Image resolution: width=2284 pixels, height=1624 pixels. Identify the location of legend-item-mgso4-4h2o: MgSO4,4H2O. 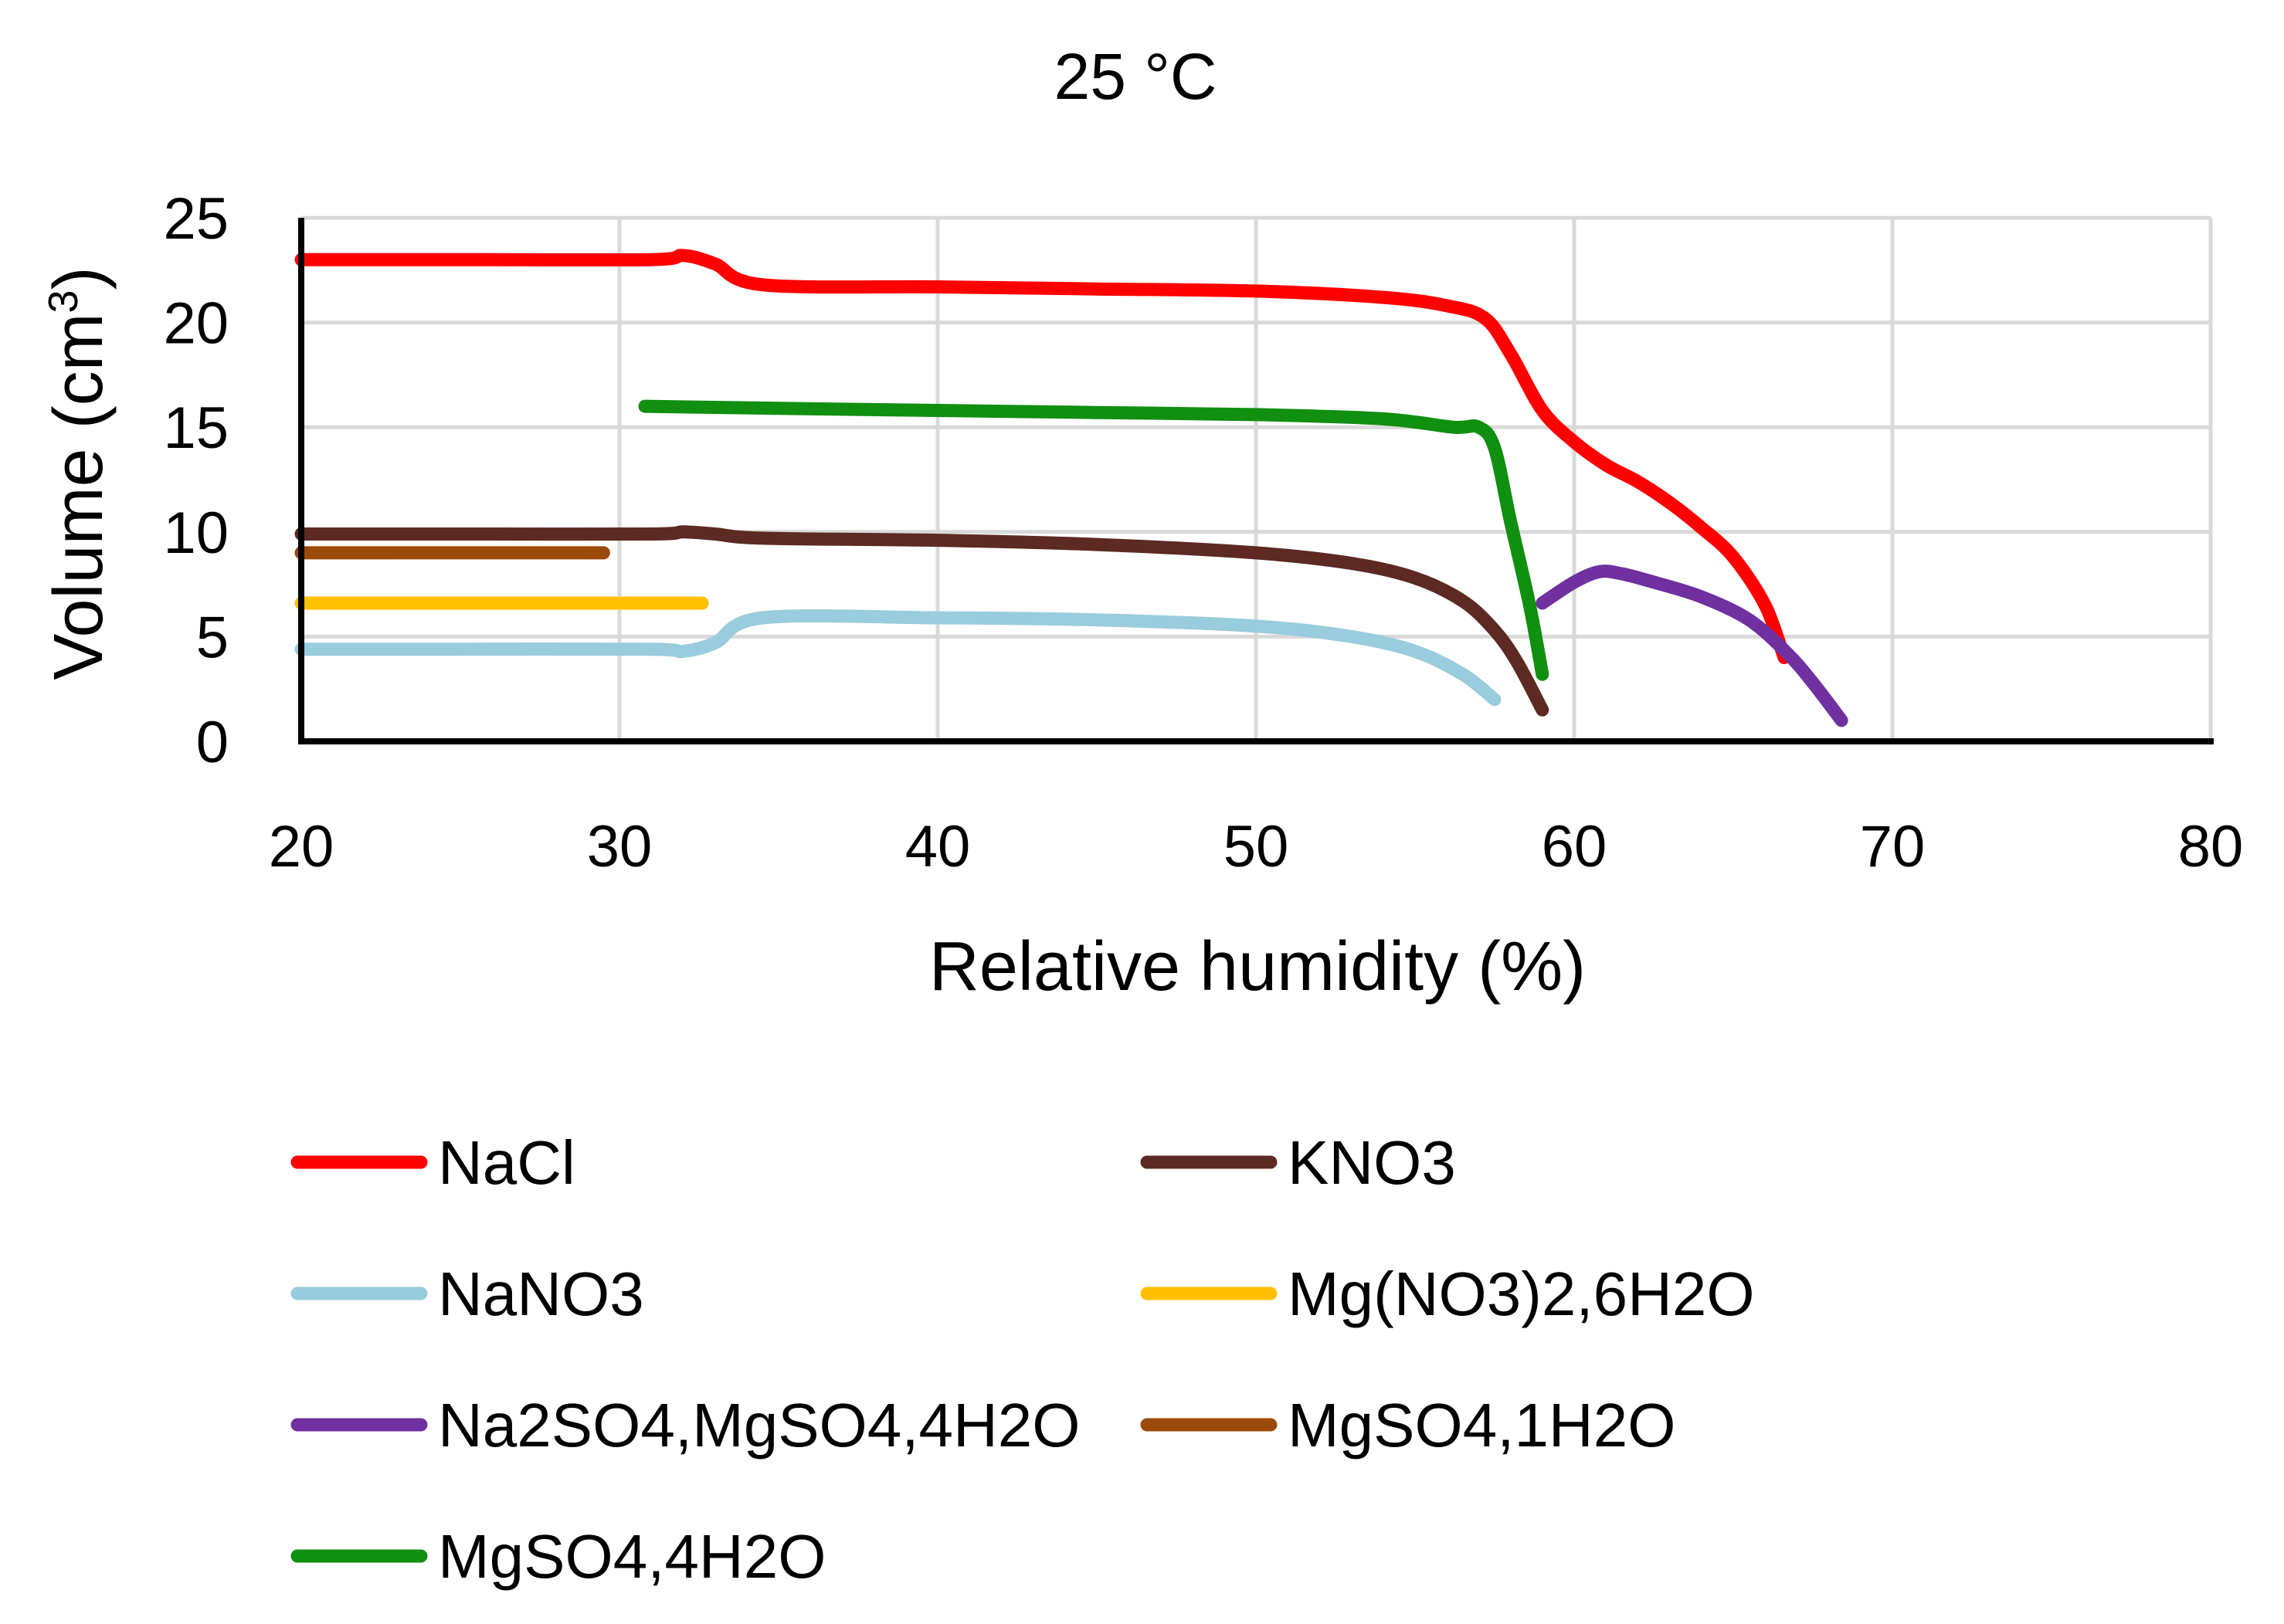
(558, 1556).